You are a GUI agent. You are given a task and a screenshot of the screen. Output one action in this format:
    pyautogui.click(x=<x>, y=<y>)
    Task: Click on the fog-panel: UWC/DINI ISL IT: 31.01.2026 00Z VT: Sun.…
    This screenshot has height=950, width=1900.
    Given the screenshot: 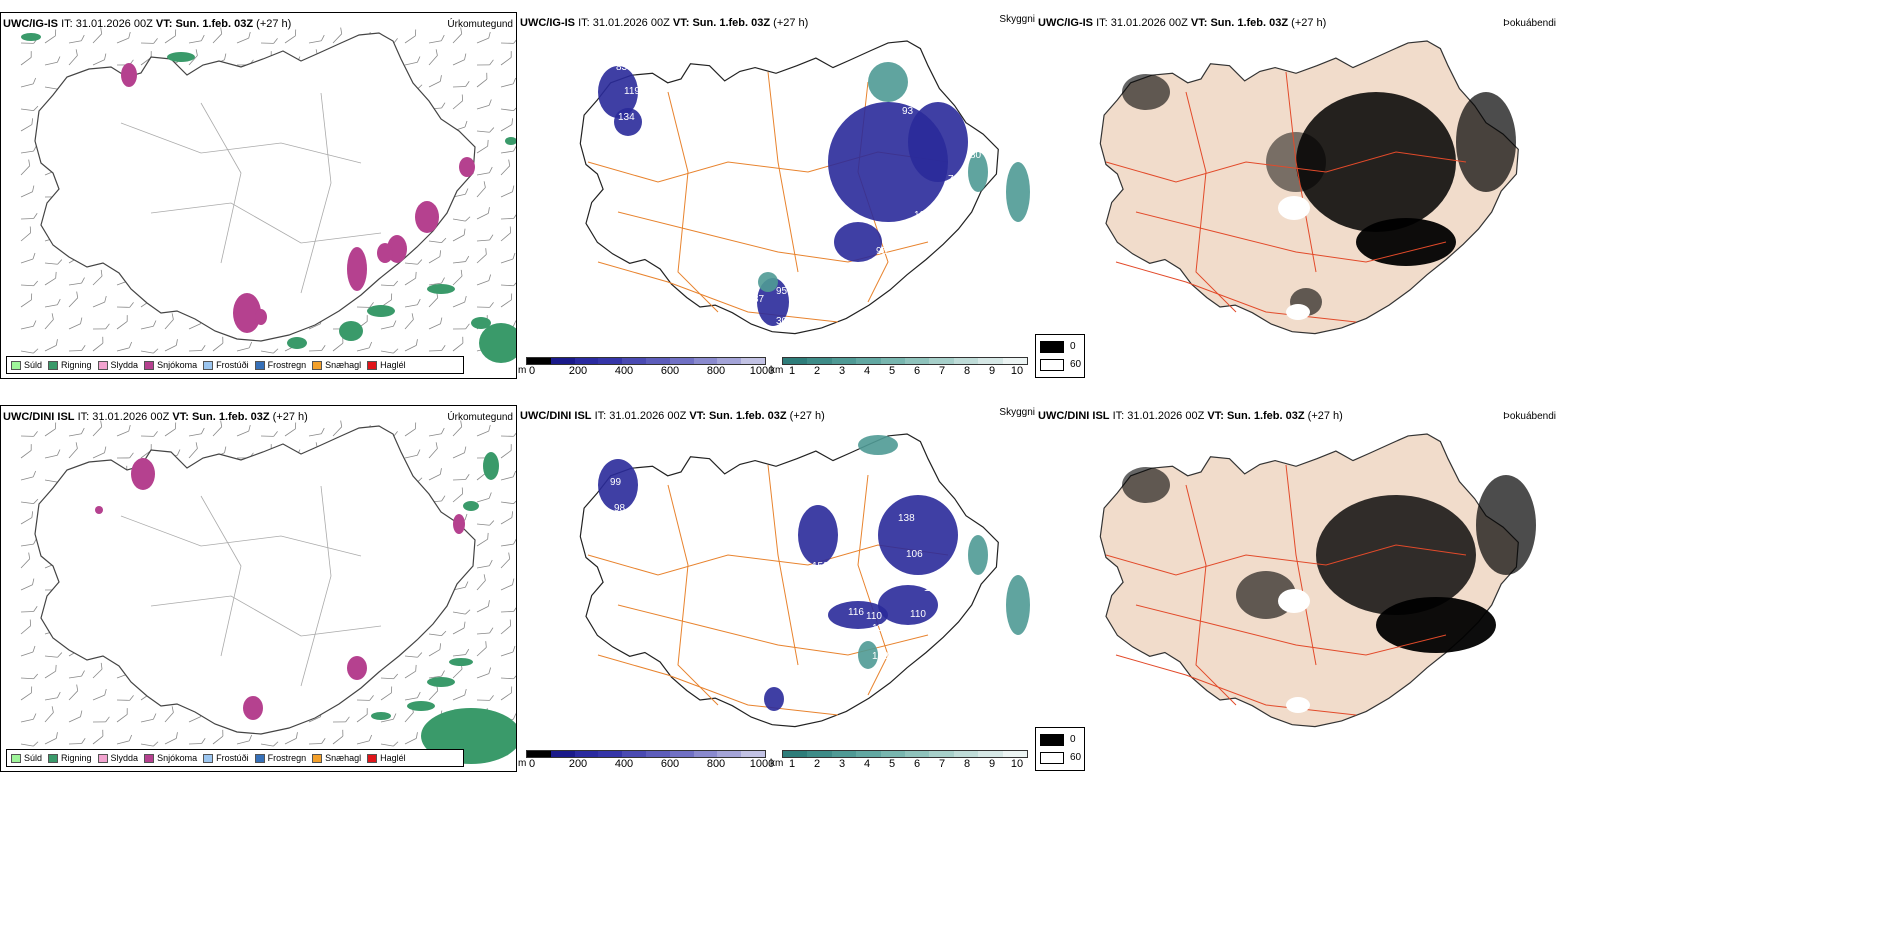 What is the action you would take?
    pyautogui.click(x=1296, y=588)
    